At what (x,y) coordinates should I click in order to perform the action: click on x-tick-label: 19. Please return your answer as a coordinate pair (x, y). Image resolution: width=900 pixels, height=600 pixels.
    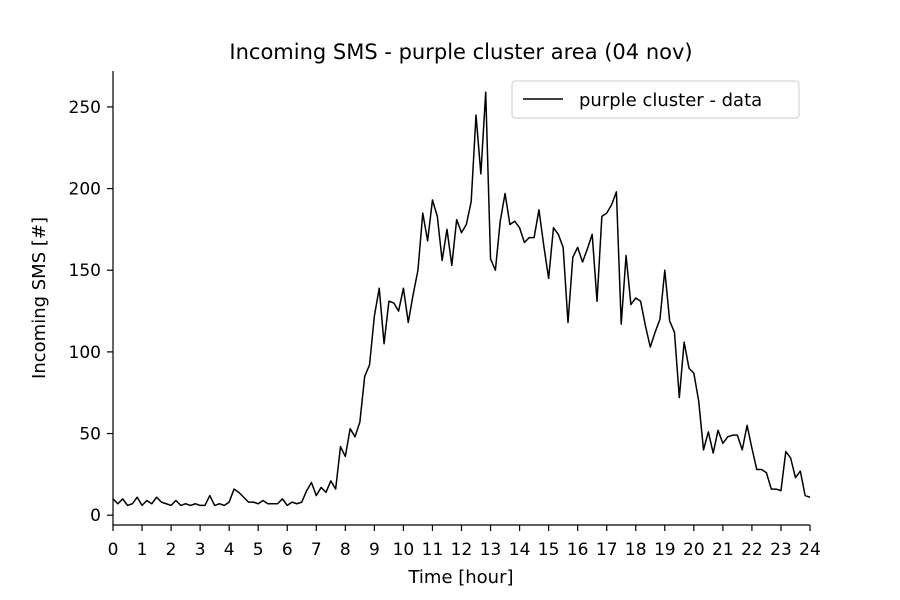
    Looking at the image, I should click on (665, 550).